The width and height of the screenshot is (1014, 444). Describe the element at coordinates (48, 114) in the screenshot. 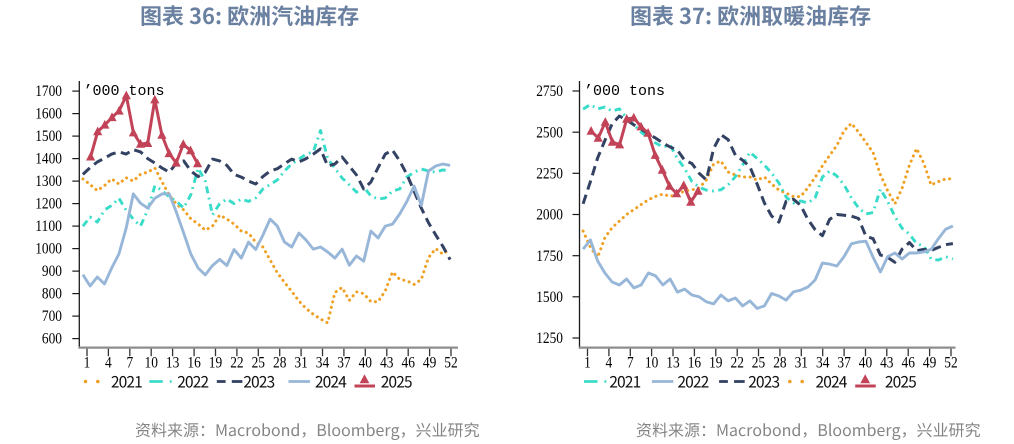

I see `svg-text: 1600` at that location.